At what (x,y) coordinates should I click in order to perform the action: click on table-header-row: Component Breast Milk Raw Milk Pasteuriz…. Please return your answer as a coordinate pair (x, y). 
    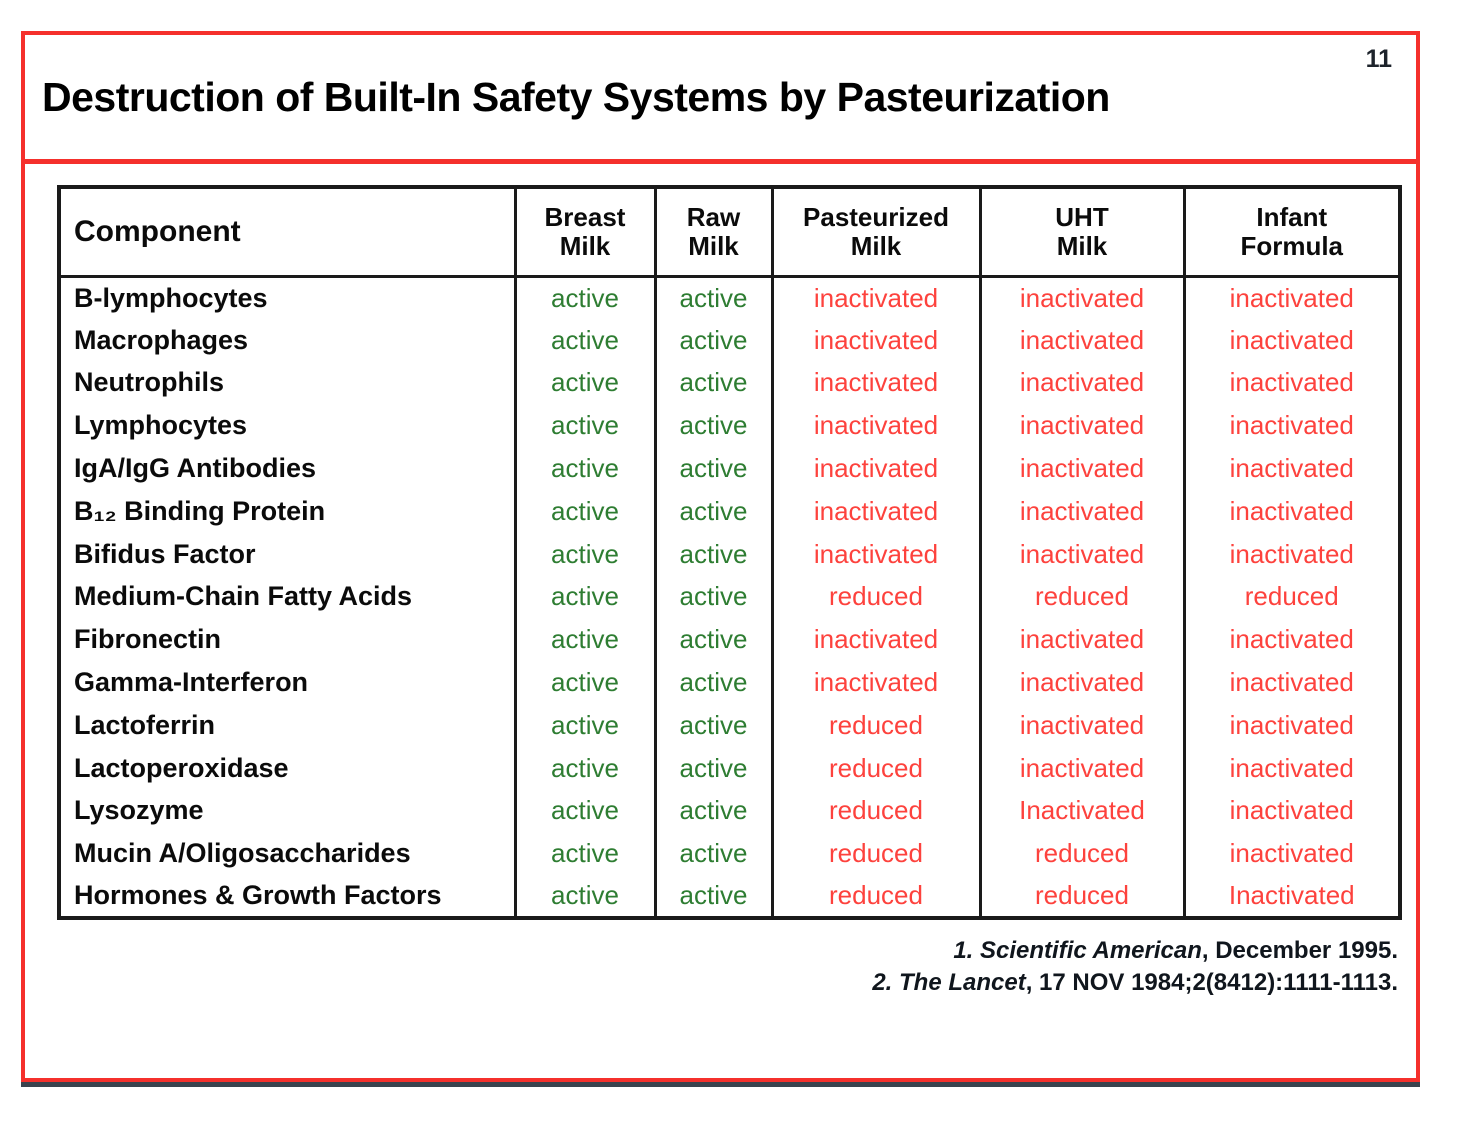
    Looking at the image, I should click on (729, 231).